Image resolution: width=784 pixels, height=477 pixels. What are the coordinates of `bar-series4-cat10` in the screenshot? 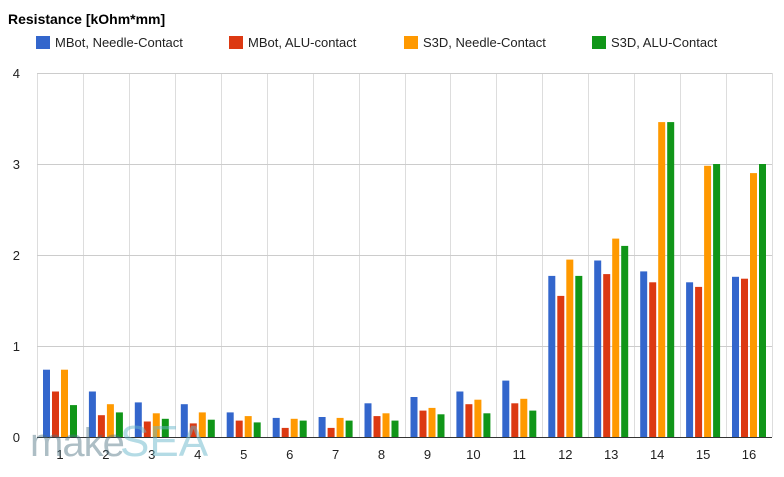 It's located at (487, 425).